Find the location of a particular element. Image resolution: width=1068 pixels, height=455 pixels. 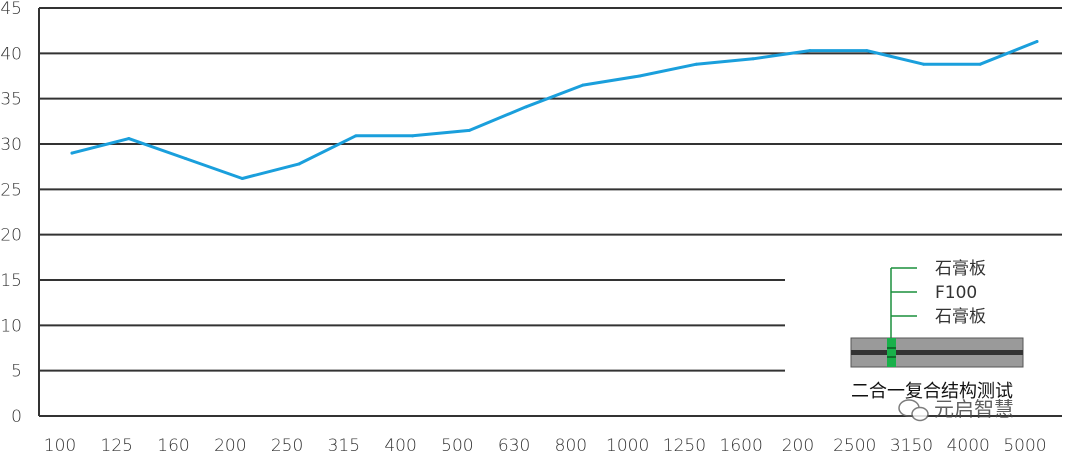

x-tick-label: 400 is located at coordinates (400, 445).